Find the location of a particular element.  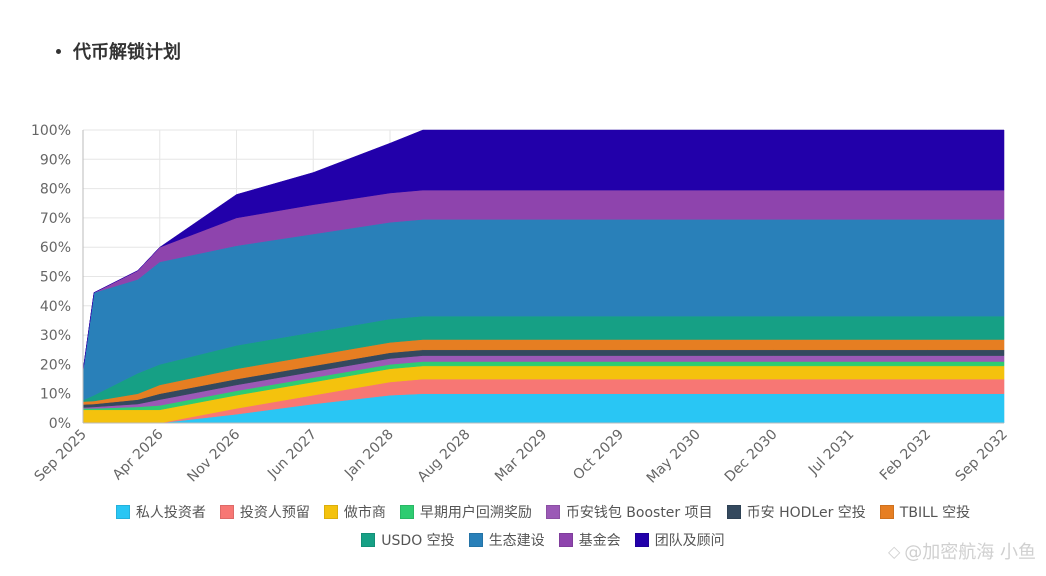

legend-label: 做市商 is located at coordinates (364, 513).